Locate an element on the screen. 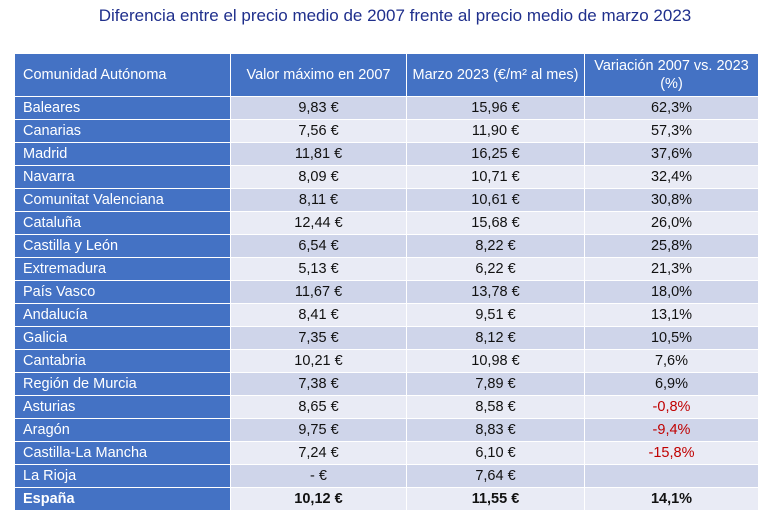 This screenshot has width=768, height=519. max-2007-cell: 8,65 € is located at coordinates (318, 407).